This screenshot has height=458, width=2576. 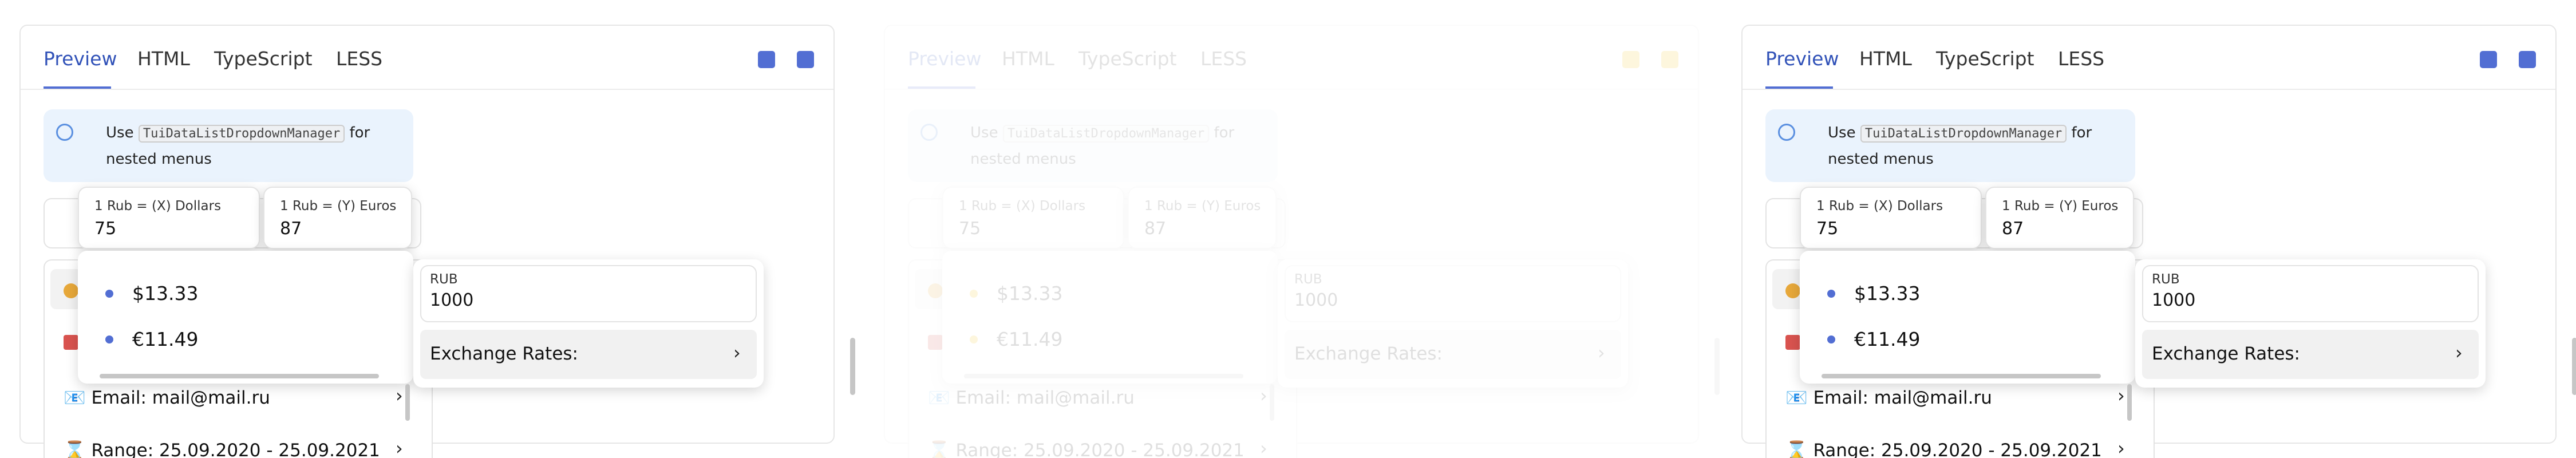 What do you see at coordinates (1881, 160) in the screenshot?
I see `notice-text: nested menus` at bounding box center [1881, 160].